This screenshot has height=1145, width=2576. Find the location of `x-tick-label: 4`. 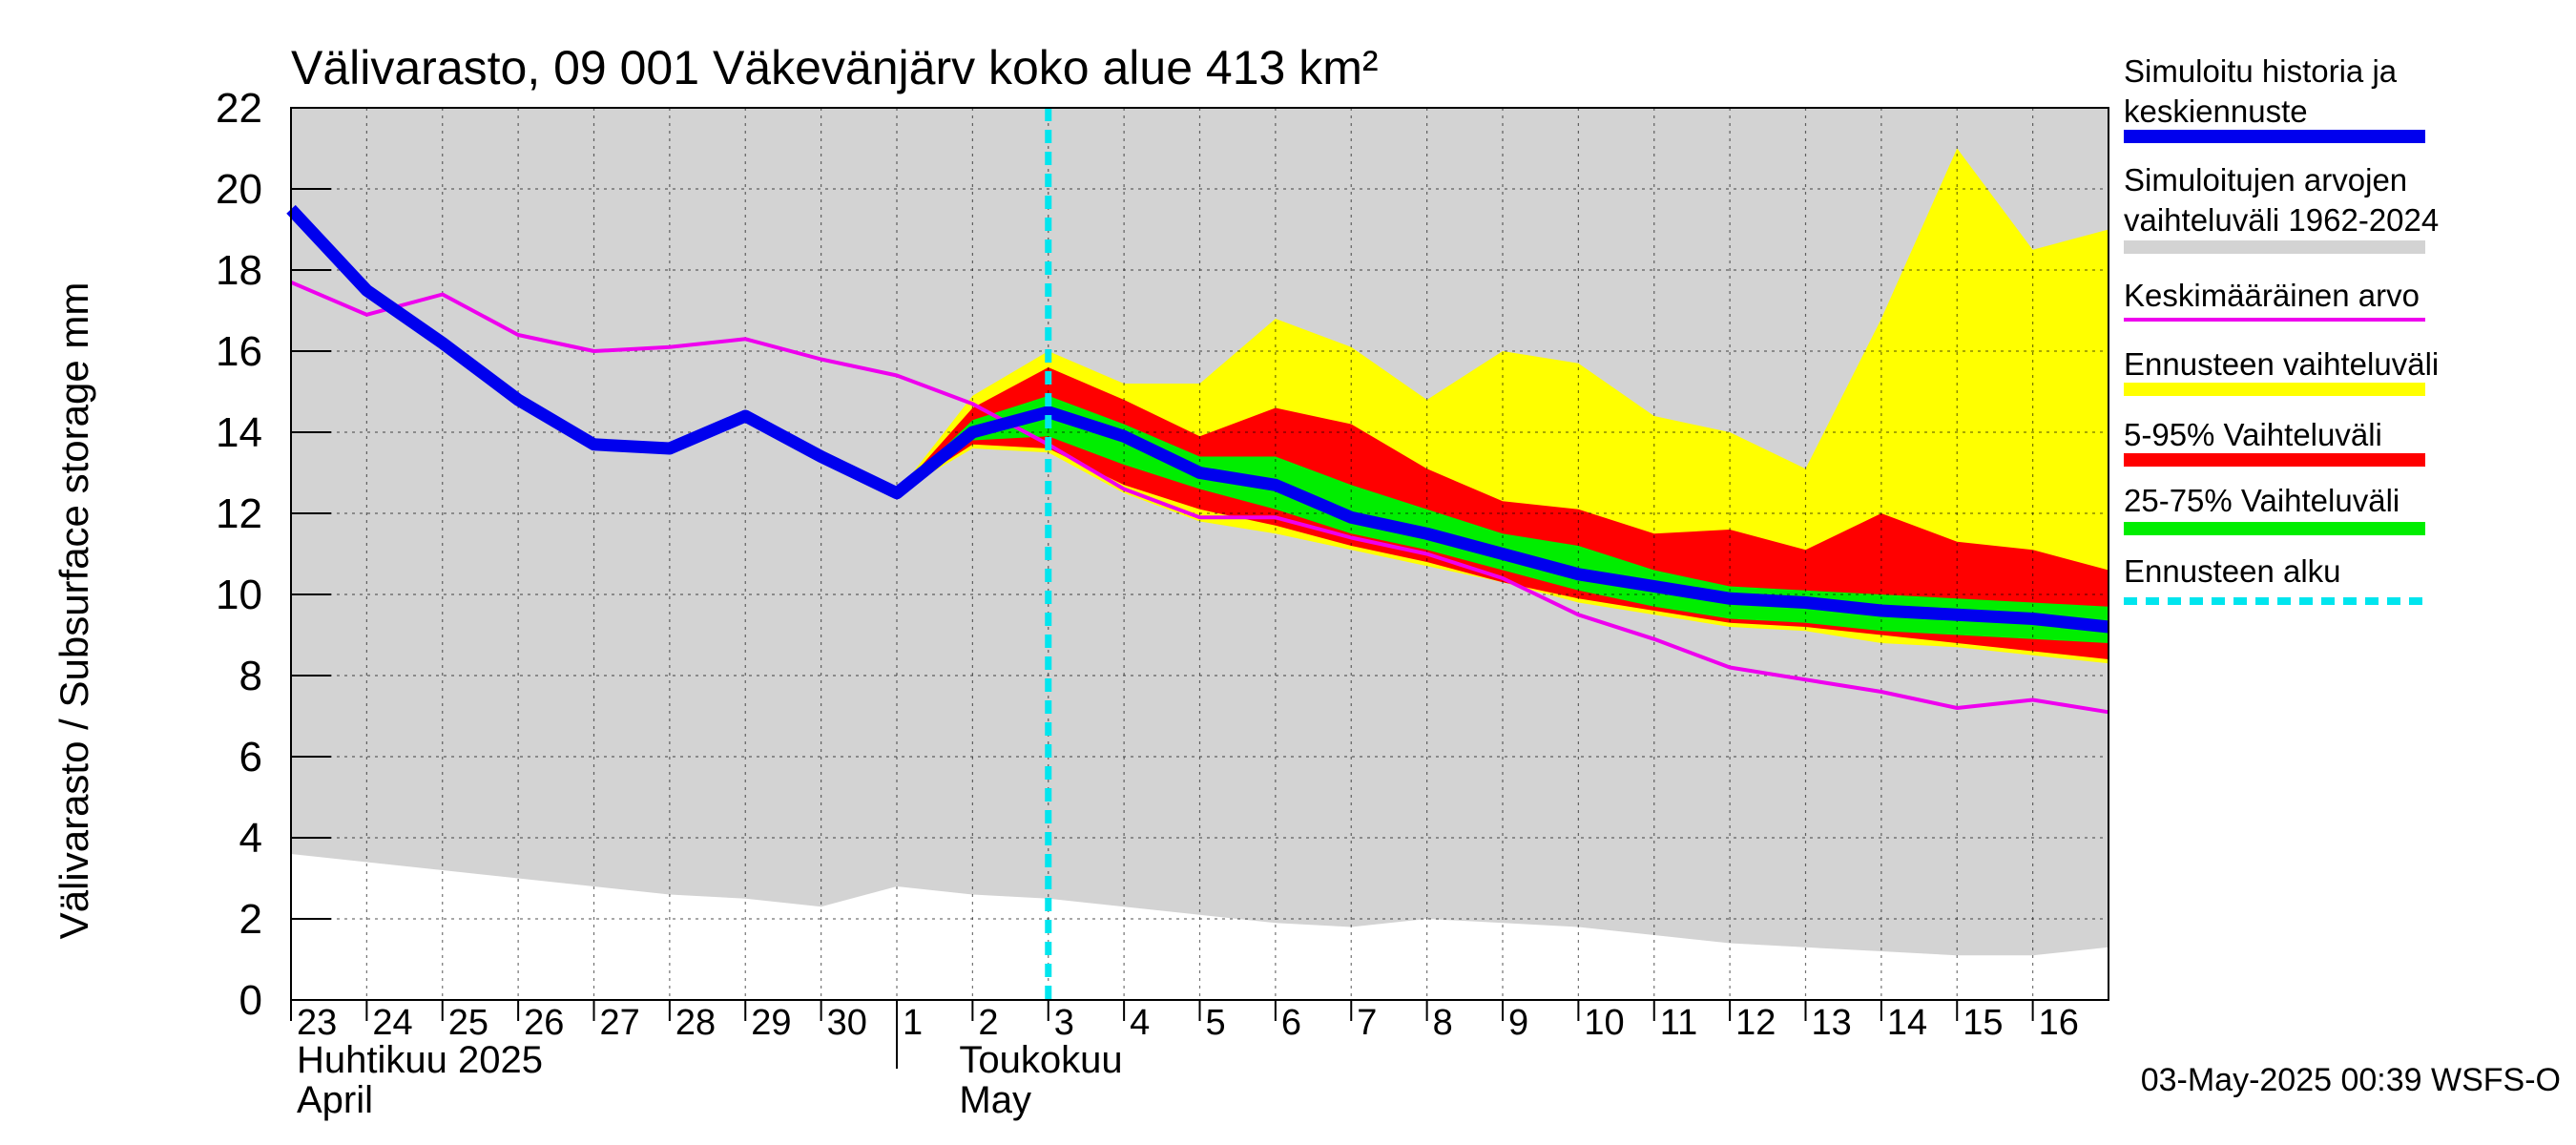

x-tick-label: 4 is located at coordinates (1140, 1023).